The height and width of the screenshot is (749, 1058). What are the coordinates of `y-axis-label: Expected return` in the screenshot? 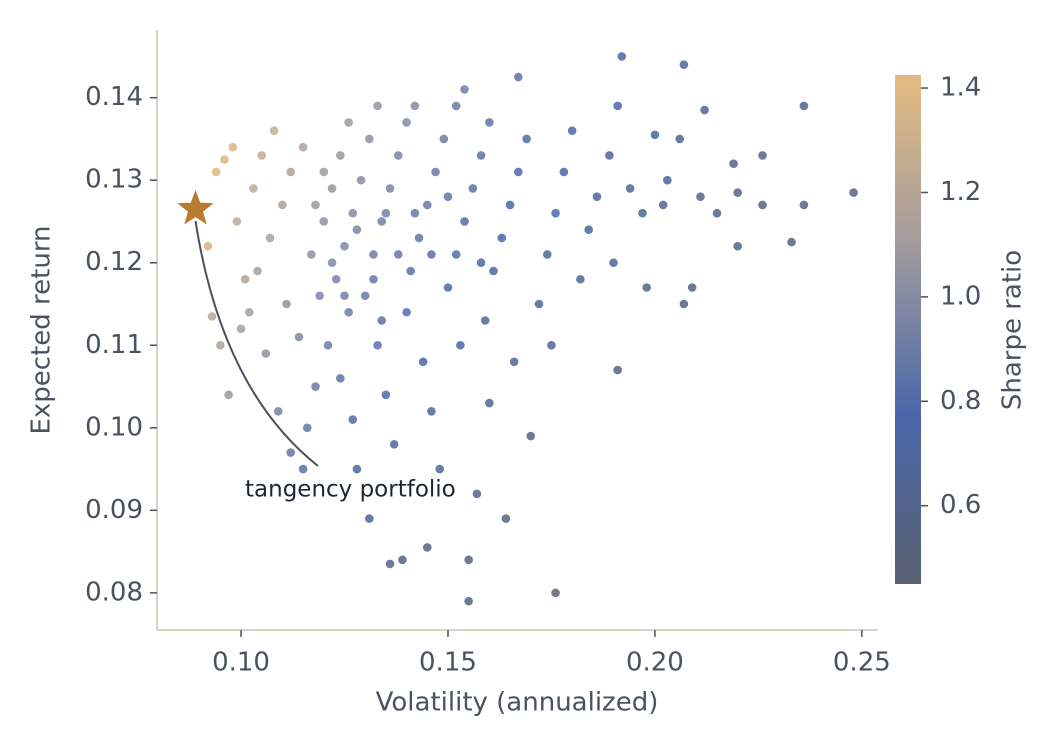 It's located at (42, 329).